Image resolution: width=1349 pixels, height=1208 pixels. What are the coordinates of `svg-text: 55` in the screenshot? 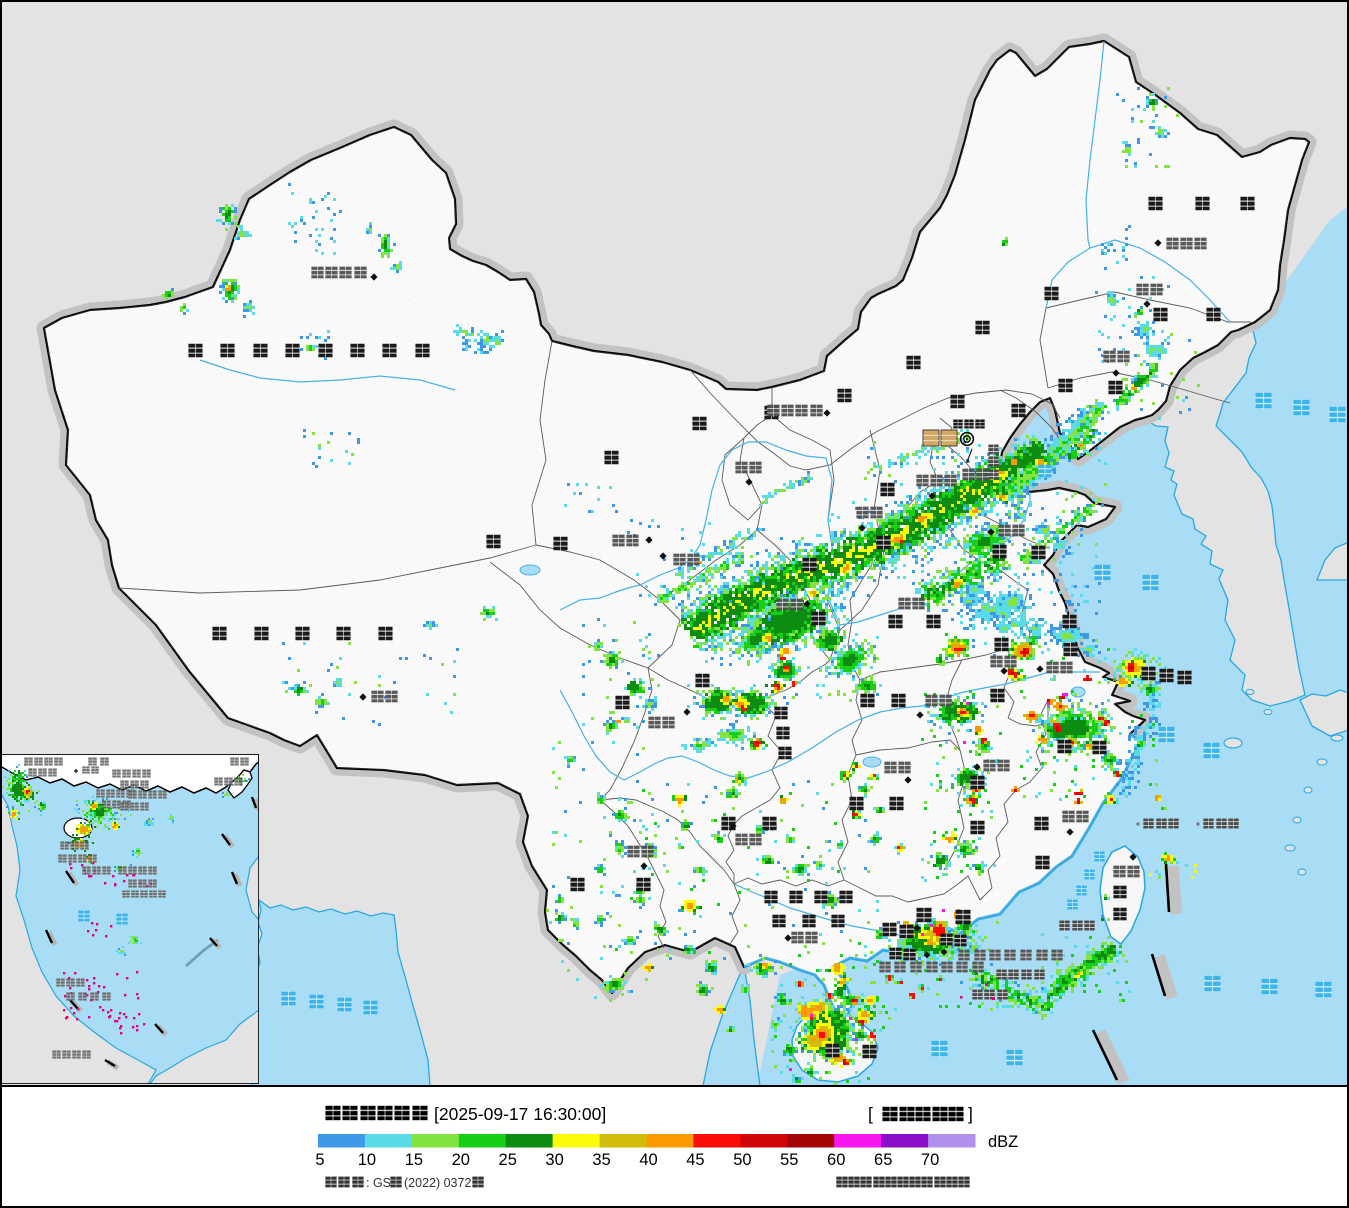 It's located at (789, 1160).